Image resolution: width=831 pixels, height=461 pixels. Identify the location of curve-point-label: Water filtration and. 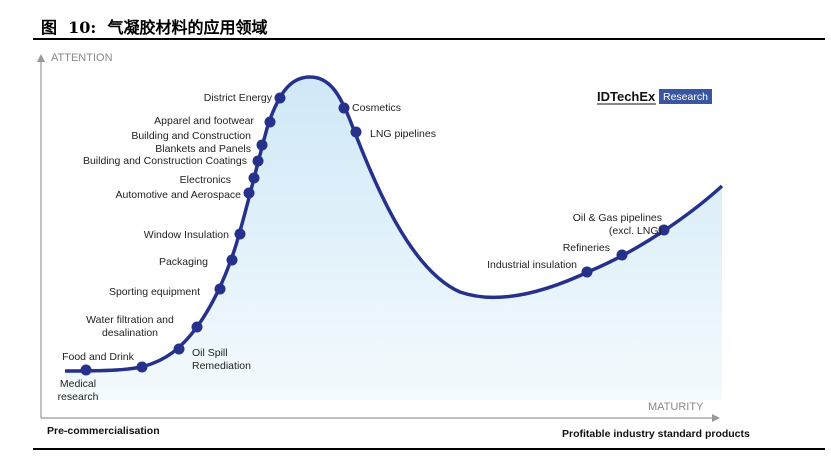
(130, 320).